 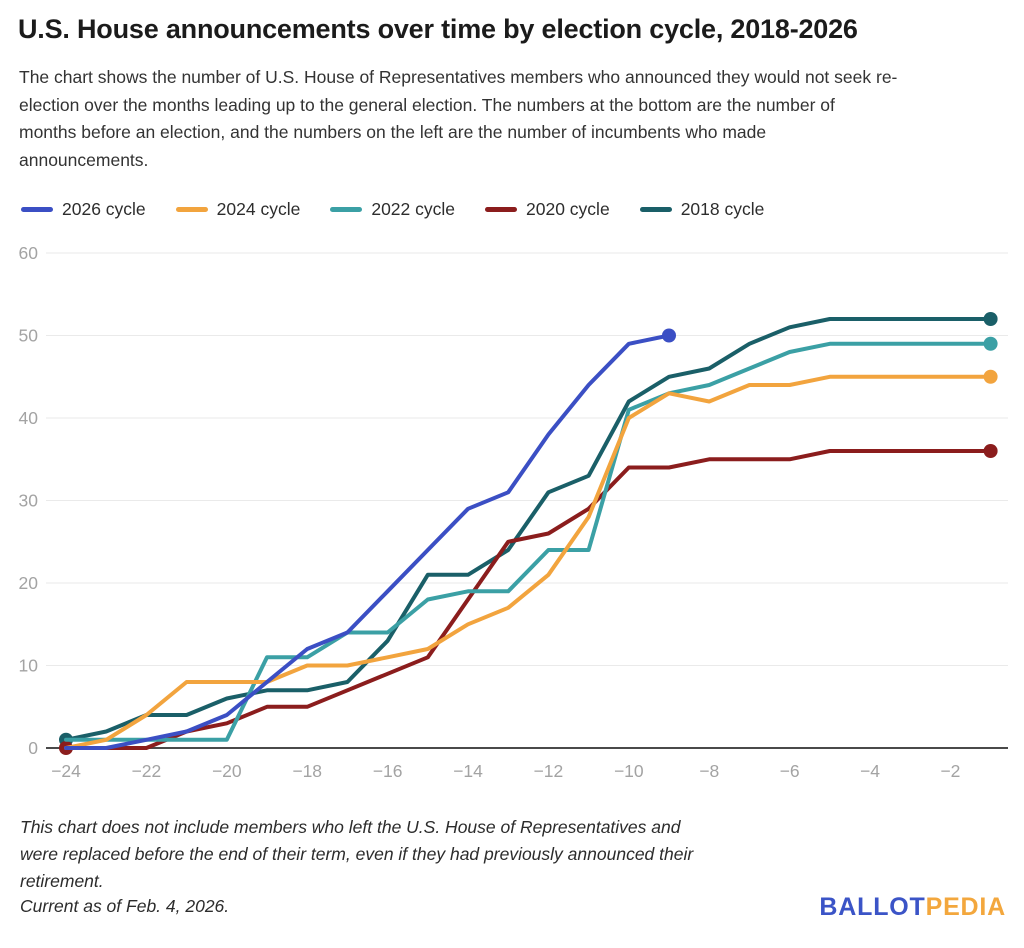 What do you see at coordinates (29, 583) in the screenshot?
I see `y-tick-label-20: 20` at bounding box center [29, 583].